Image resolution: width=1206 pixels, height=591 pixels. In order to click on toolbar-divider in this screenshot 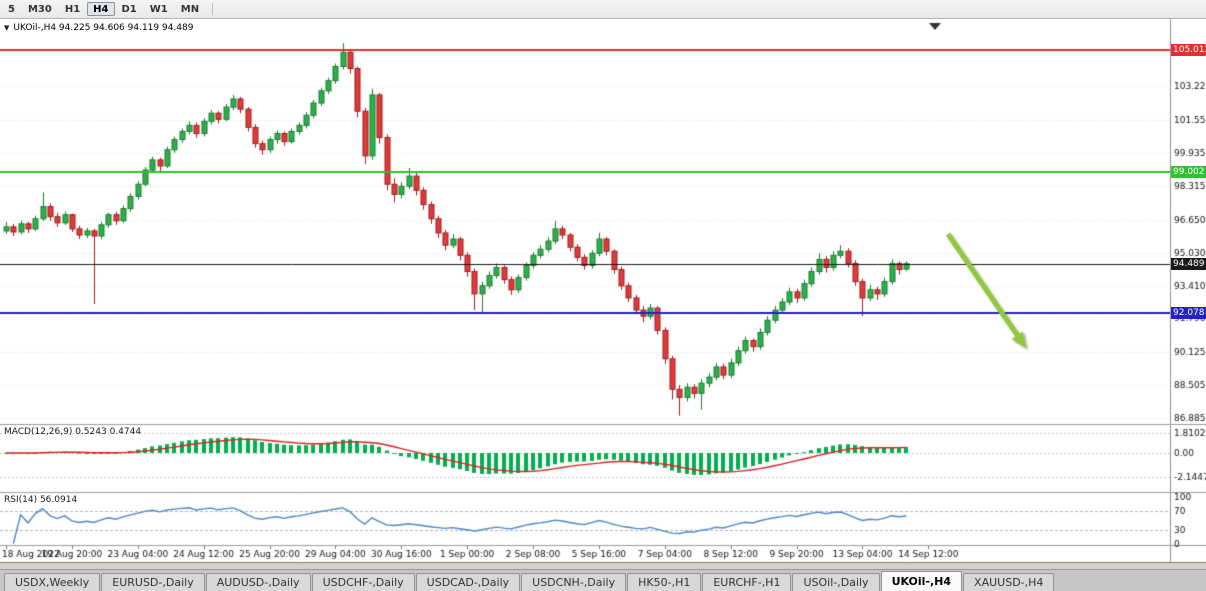, I will do `click(213, 9)`.